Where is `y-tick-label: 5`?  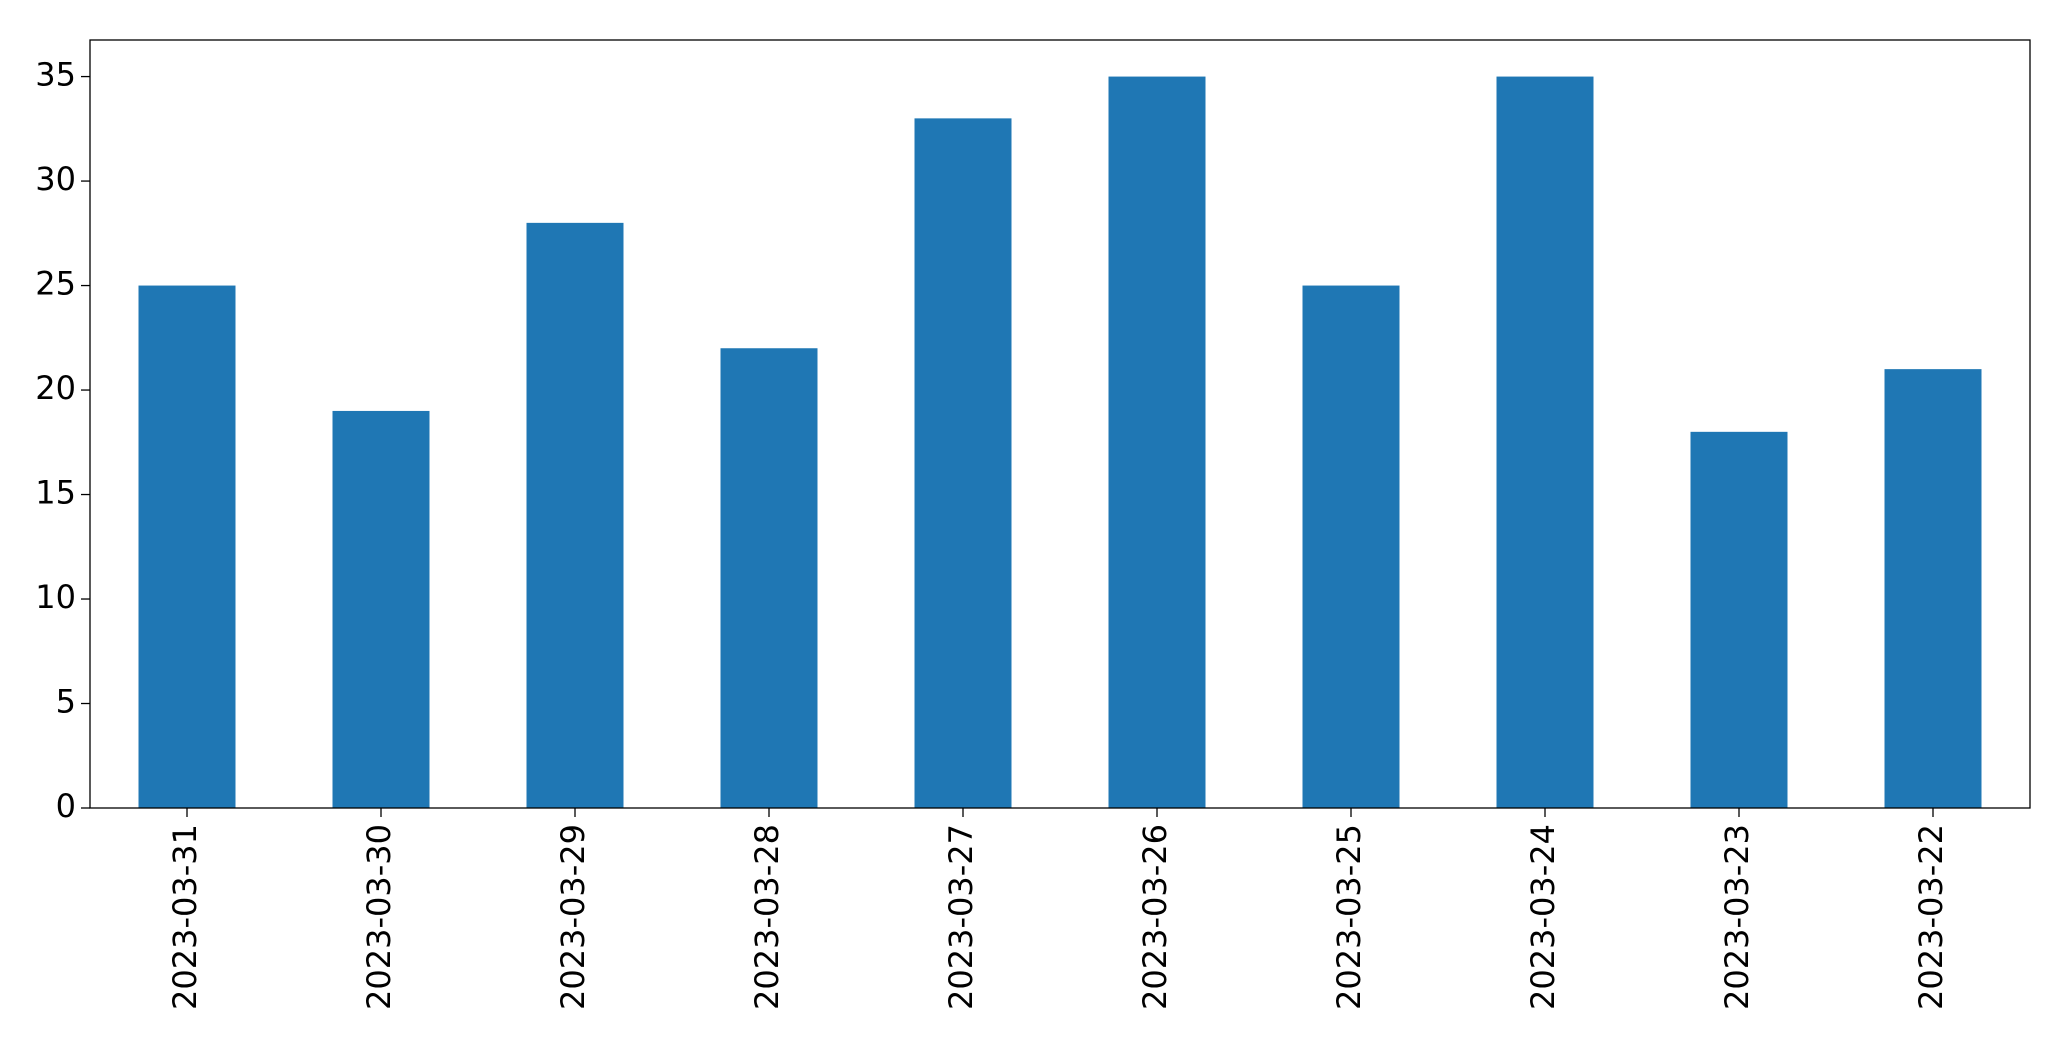
y-tick-label: 5 is located at coordinates (66, 702).